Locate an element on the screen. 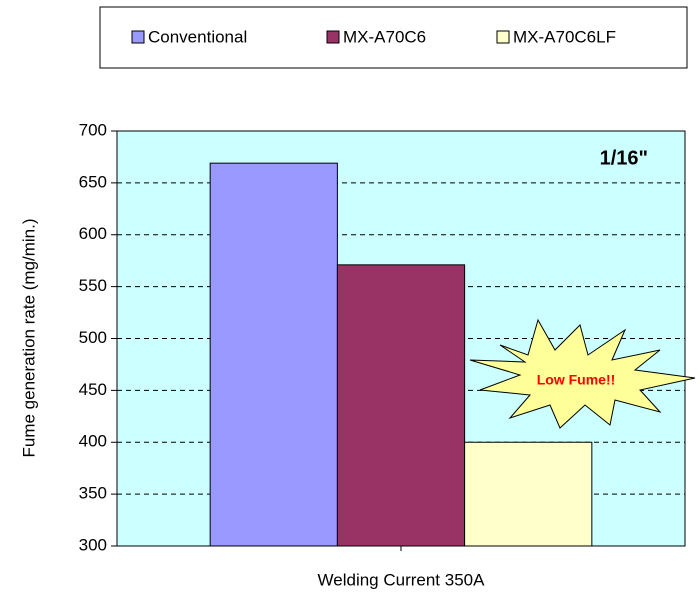 The image size is (700, 596). y-tick-label: 350 is located at coordinates (93, 493).